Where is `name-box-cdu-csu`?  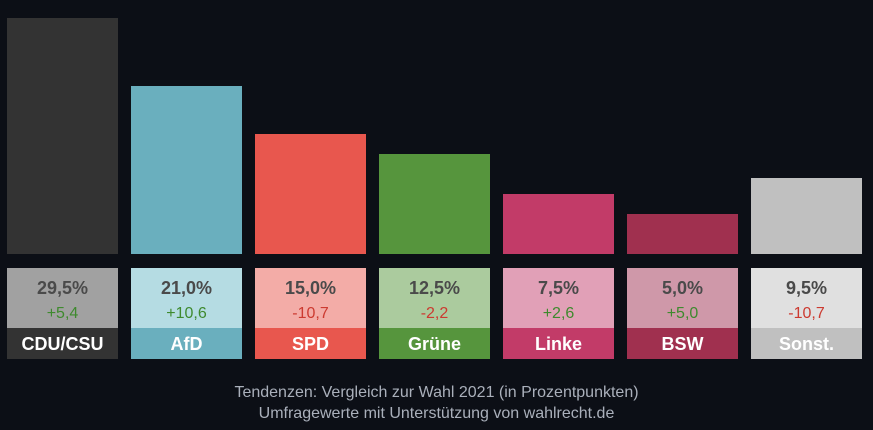
name-box-cdu-csu is located at coordinates (62, 343).